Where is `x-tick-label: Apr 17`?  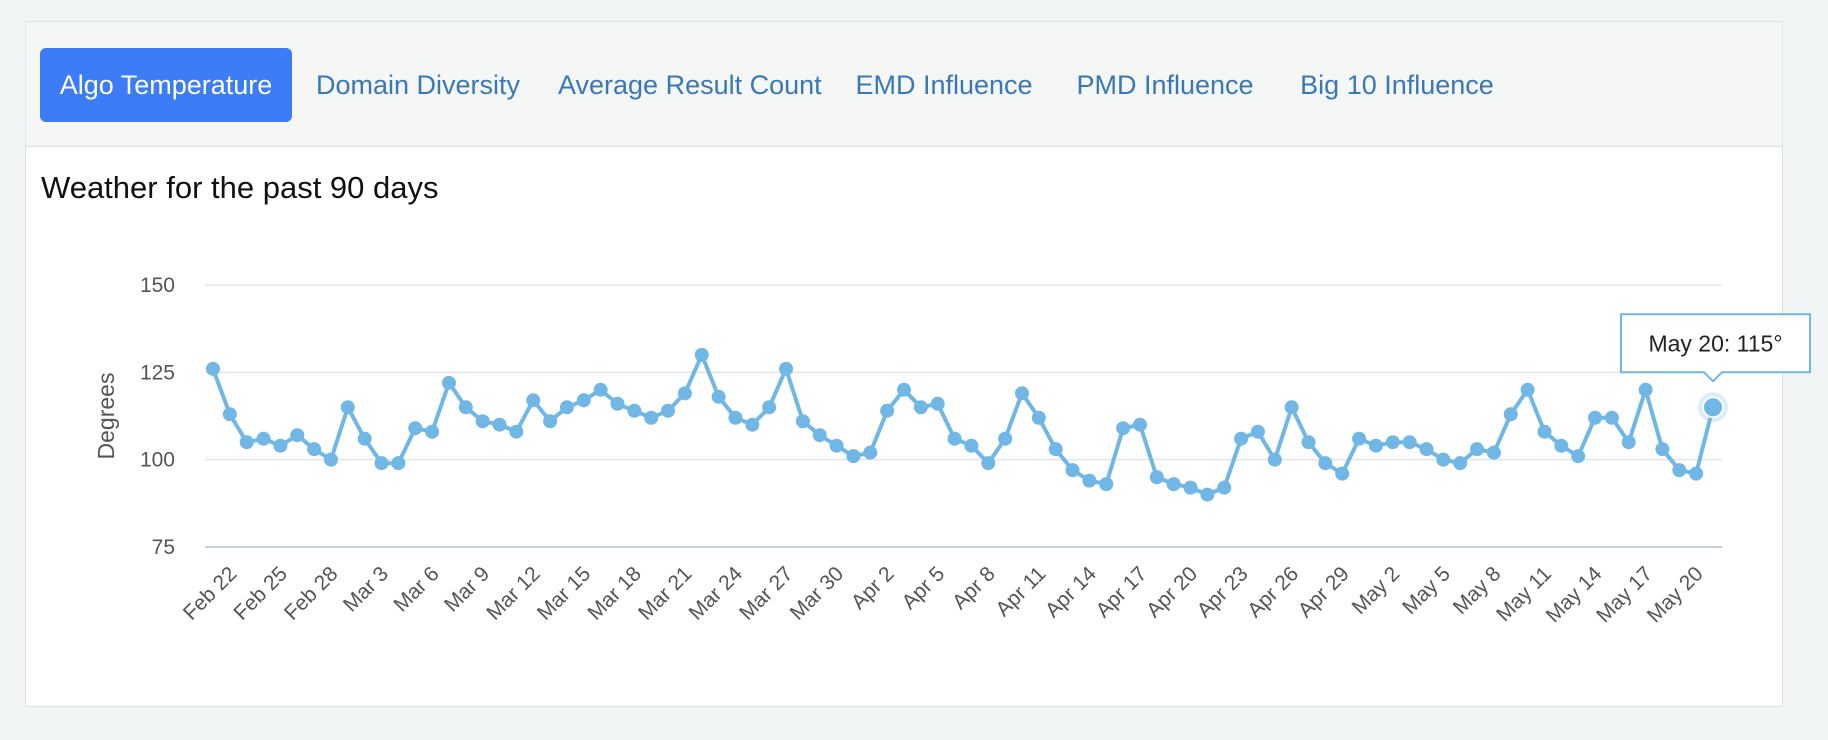 x-tick-label: Apr 17 is located at coordinates (1121, 592).